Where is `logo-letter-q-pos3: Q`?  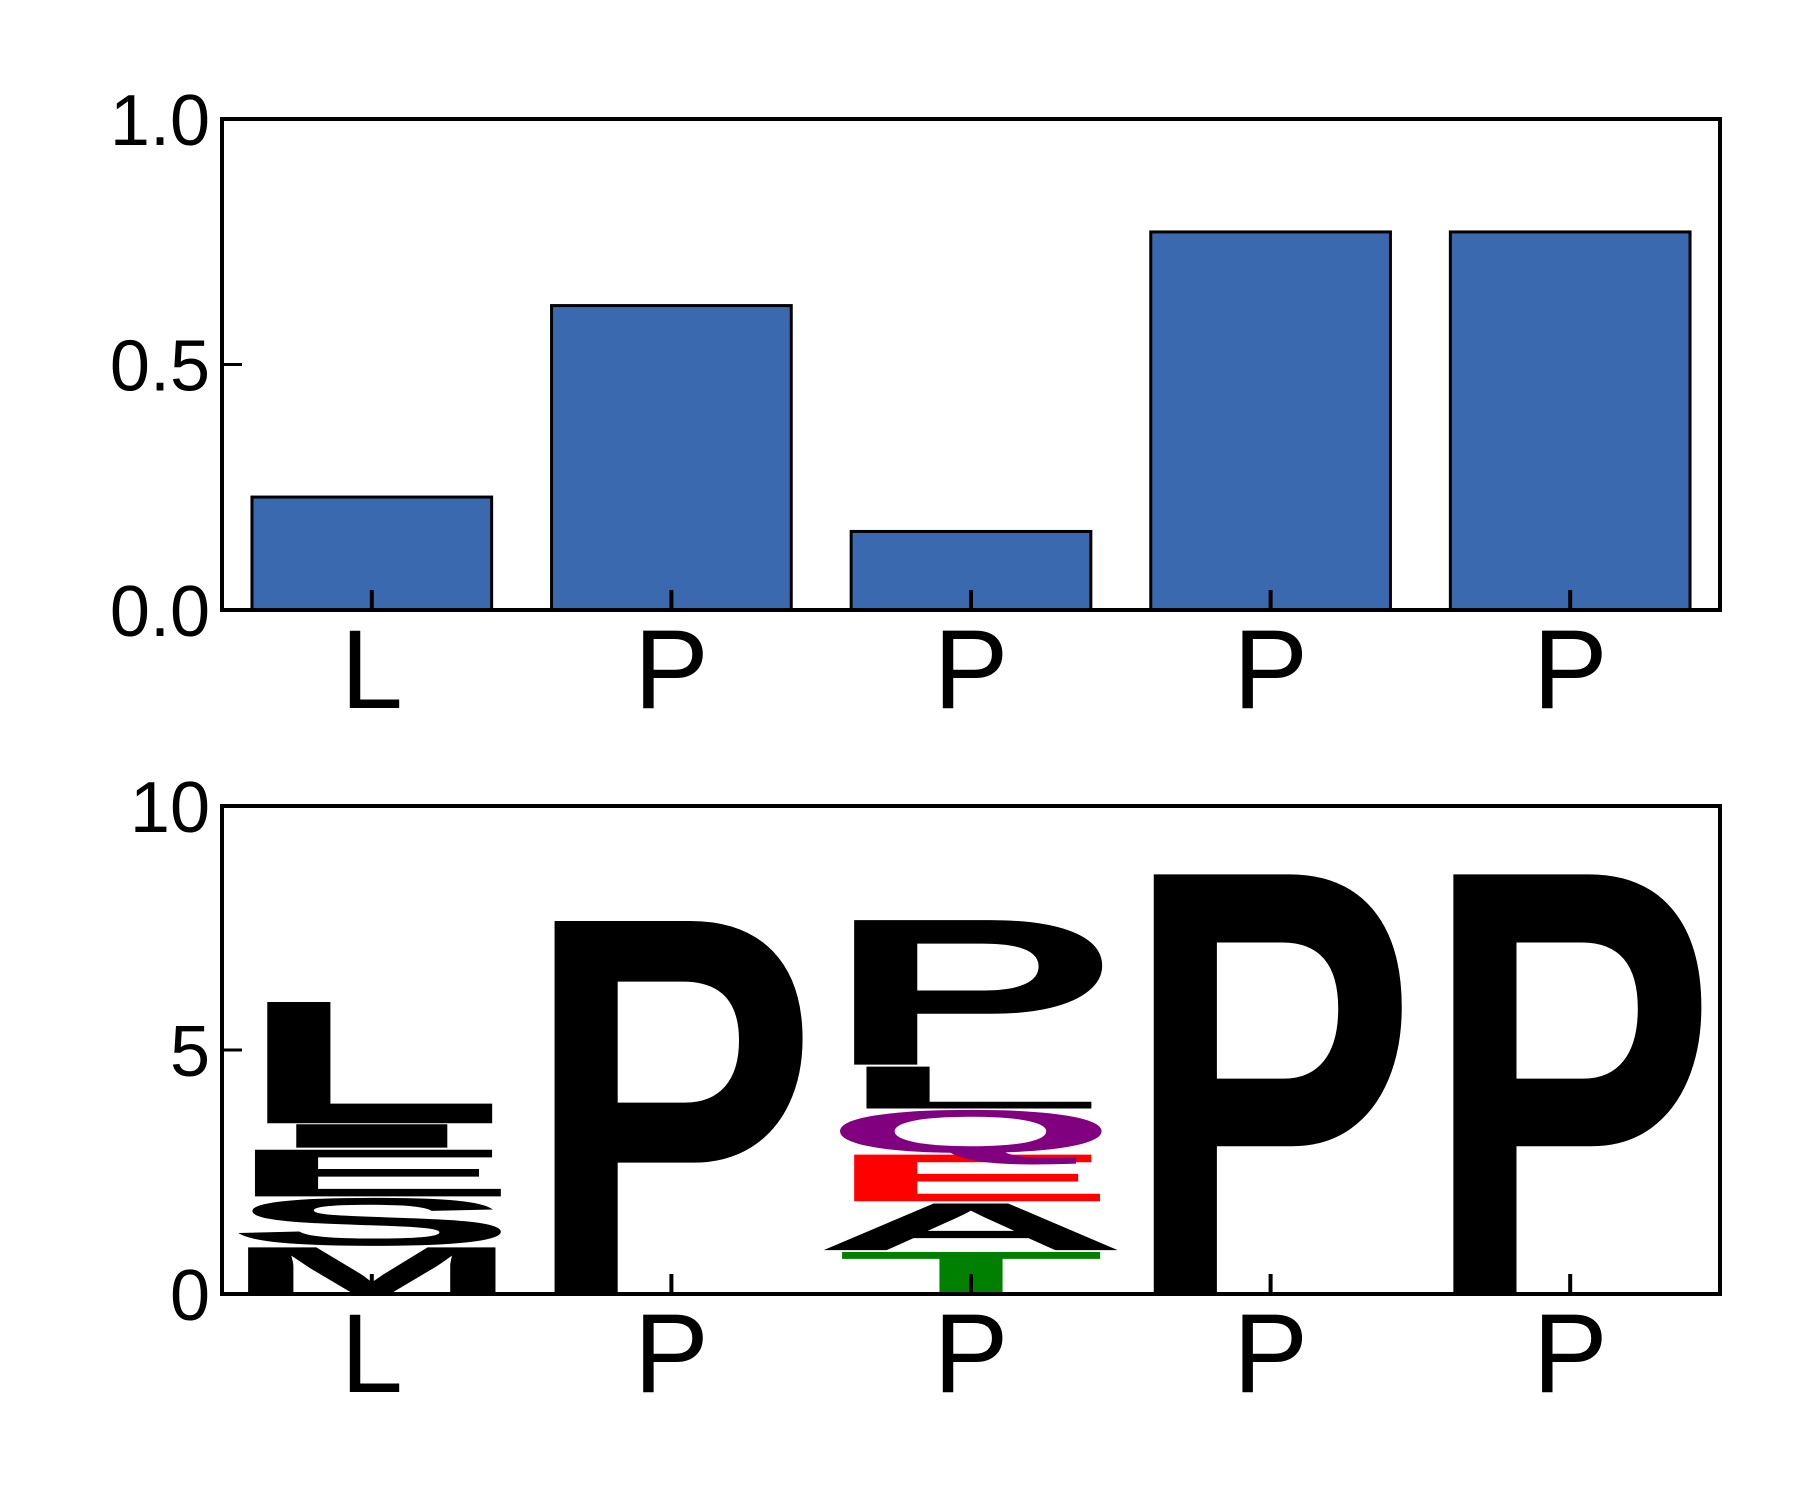
logo-letter-q-pos3: Q is located at coordinates (971, 1132).